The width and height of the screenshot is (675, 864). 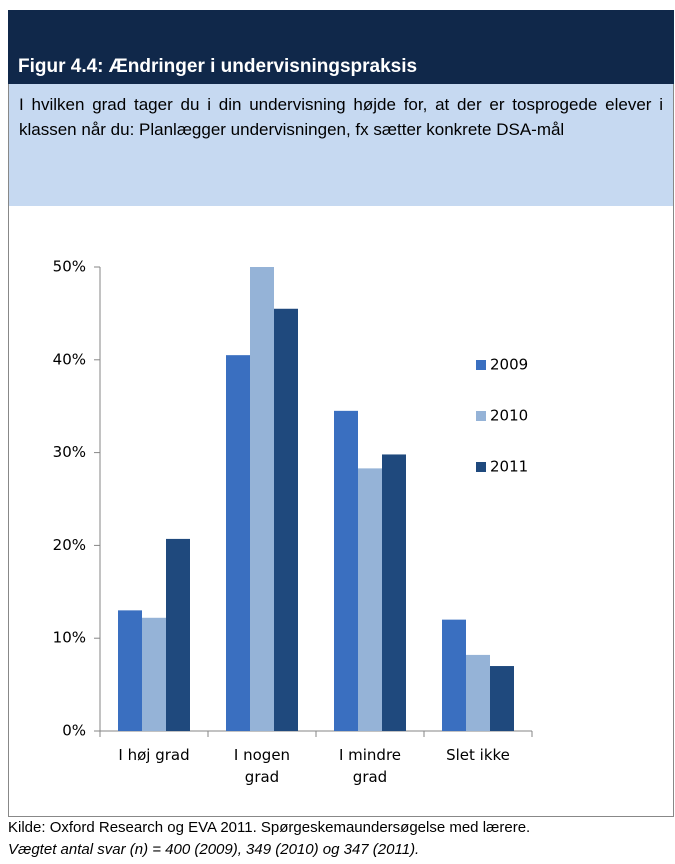 I want to click on y-tick-label: 40%, so click(x=69, y=359).